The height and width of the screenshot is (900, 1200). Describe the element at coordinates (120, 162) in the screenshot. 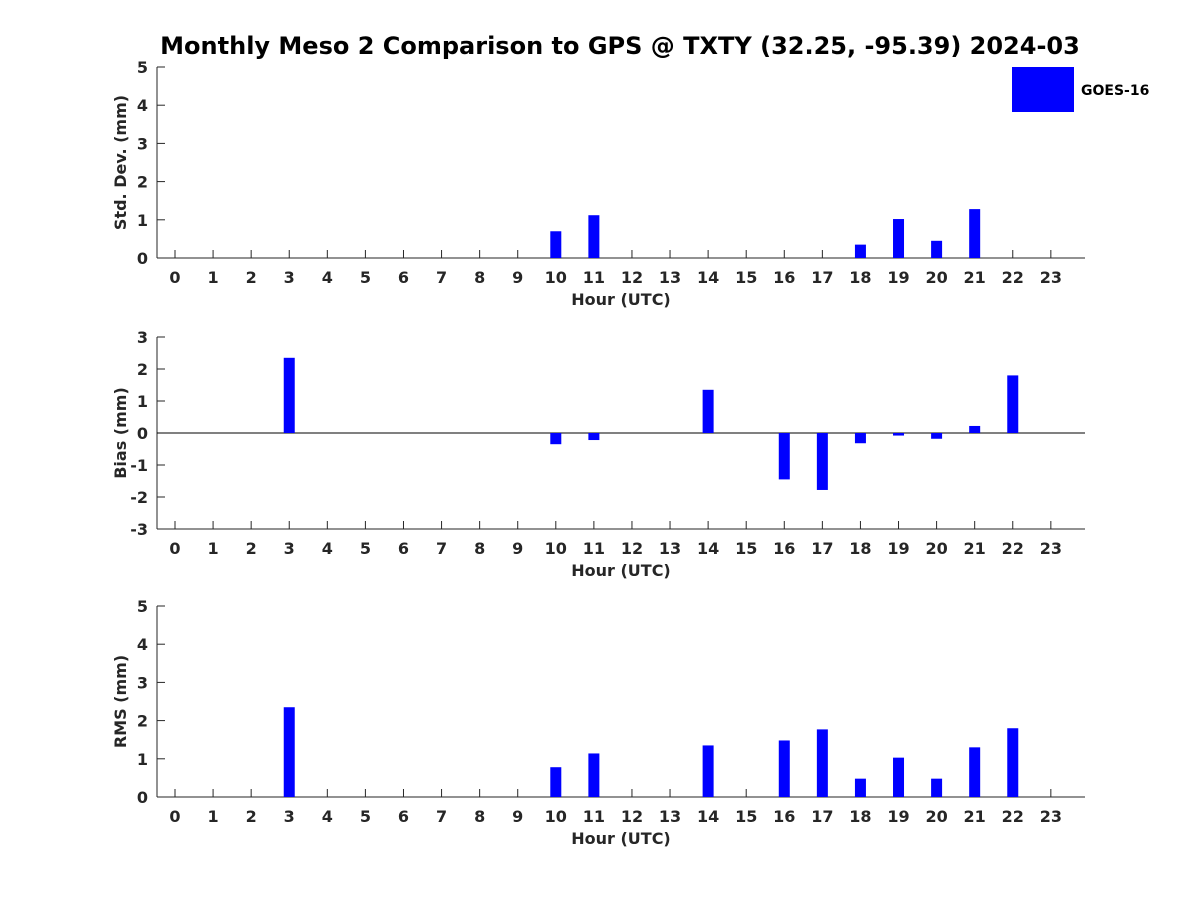

I see `y-axis-label: Std. Dev. (mm)` at that location.